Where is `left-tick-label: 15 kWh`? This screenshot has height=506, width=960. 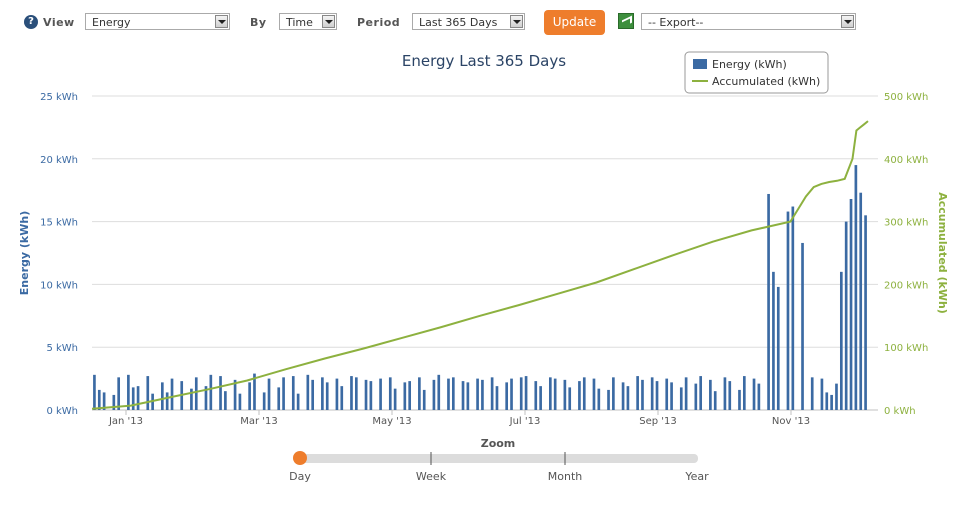
left-tick-label: 15 kWh is located at coordinates (59, 223).